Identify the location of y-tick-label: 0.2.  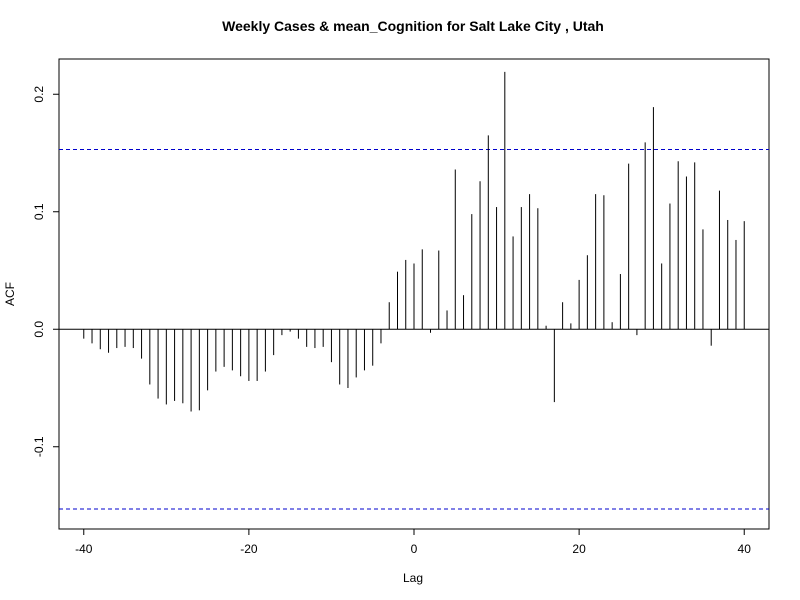
(39, 94).